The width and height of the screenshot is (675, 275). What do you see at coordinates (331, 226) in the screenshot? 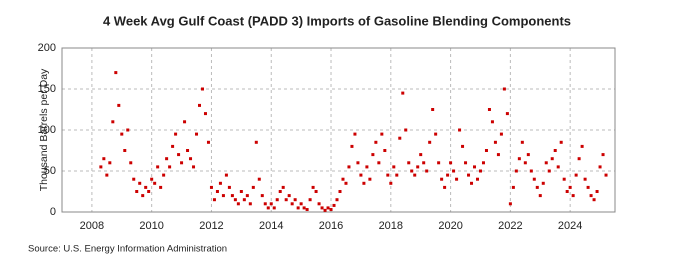
I see `x-tick-label: 2016` at bounding box center [331, 226].